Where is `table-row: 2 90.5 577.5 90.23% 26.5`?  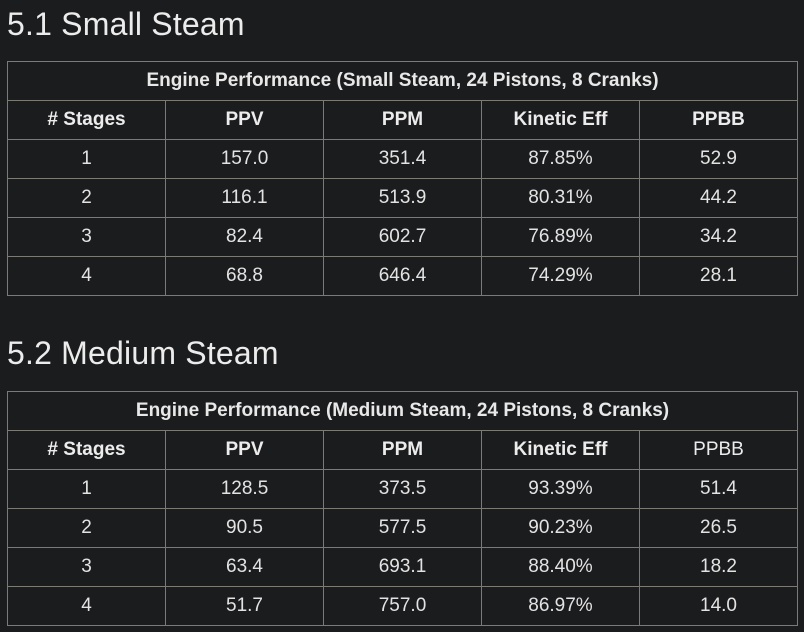
table-row: 2 90.5 577.5 90.23% 26.5 is located at coordinates (402, 528).